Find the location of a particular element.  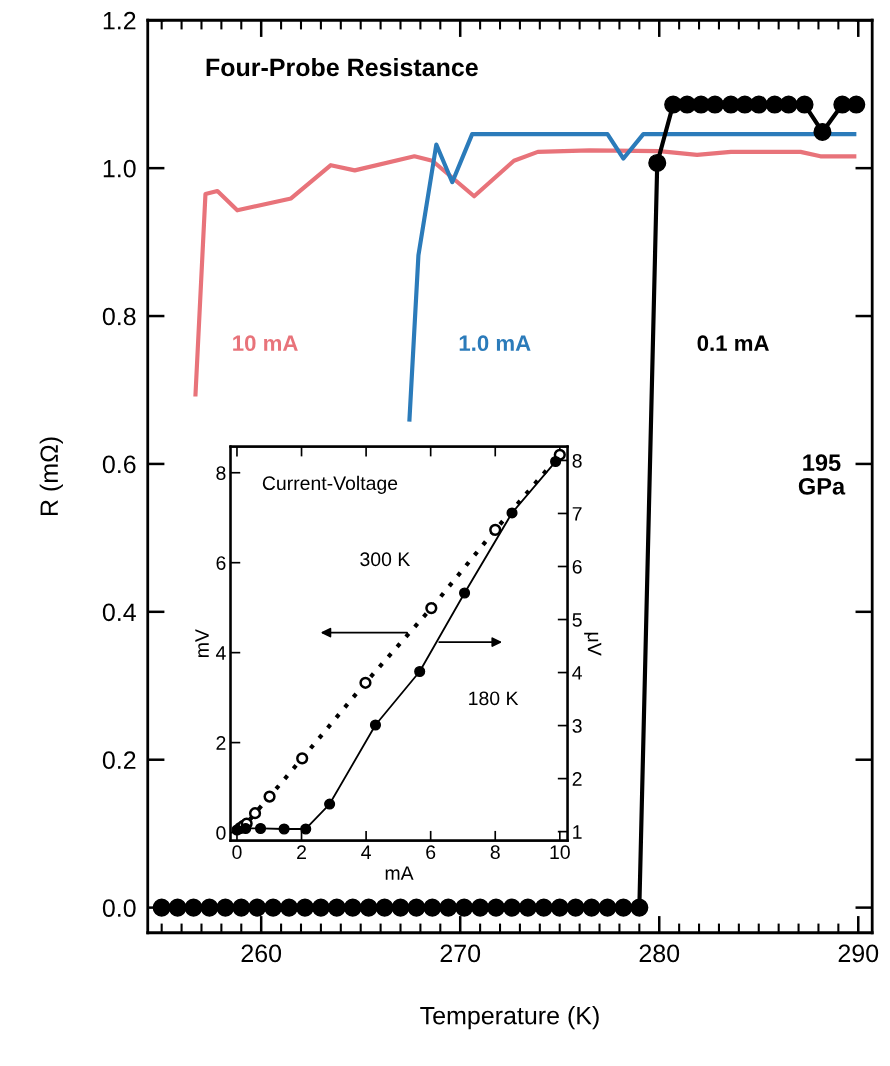

text: Current-Voltage is located at coordinates (330, 484).